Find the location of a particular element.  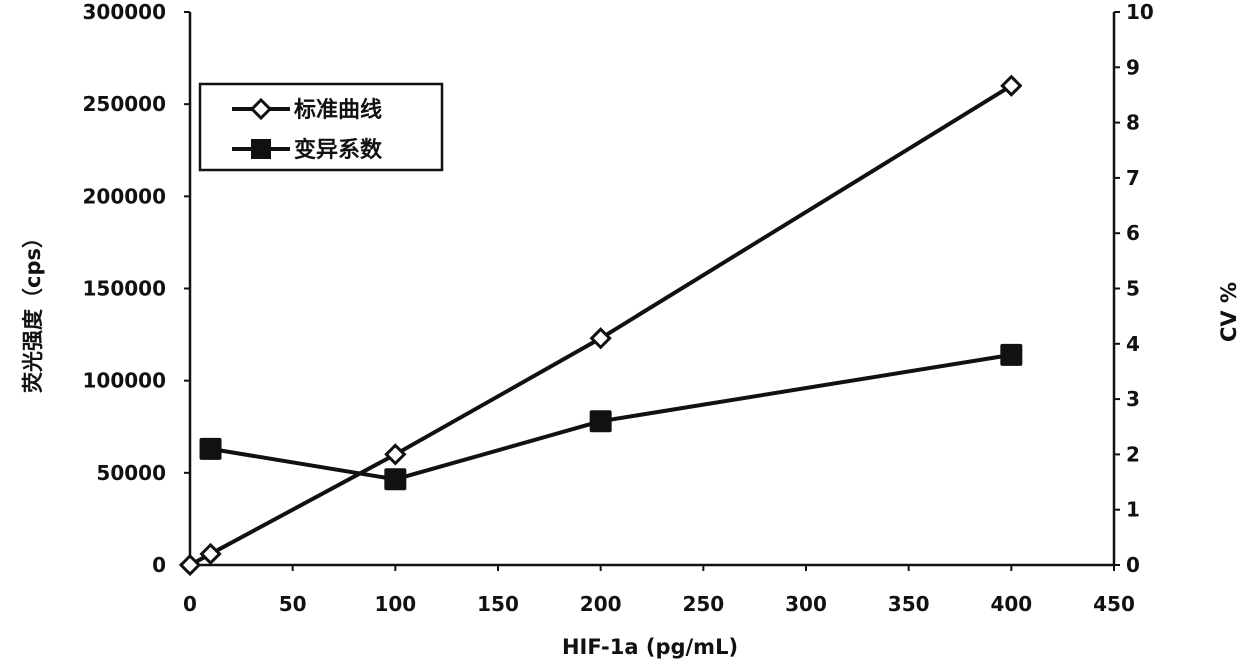

y2-tick-label: 9 is located at coordinates (1133, 67).